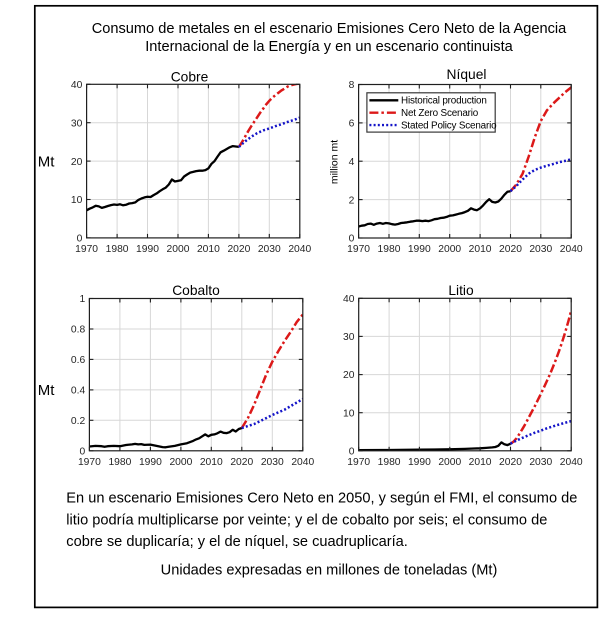 The image size is (602, 620). Describe the element at coordinates (335, 162) in the screenshot. I see `svg-text: million mt` at that location.